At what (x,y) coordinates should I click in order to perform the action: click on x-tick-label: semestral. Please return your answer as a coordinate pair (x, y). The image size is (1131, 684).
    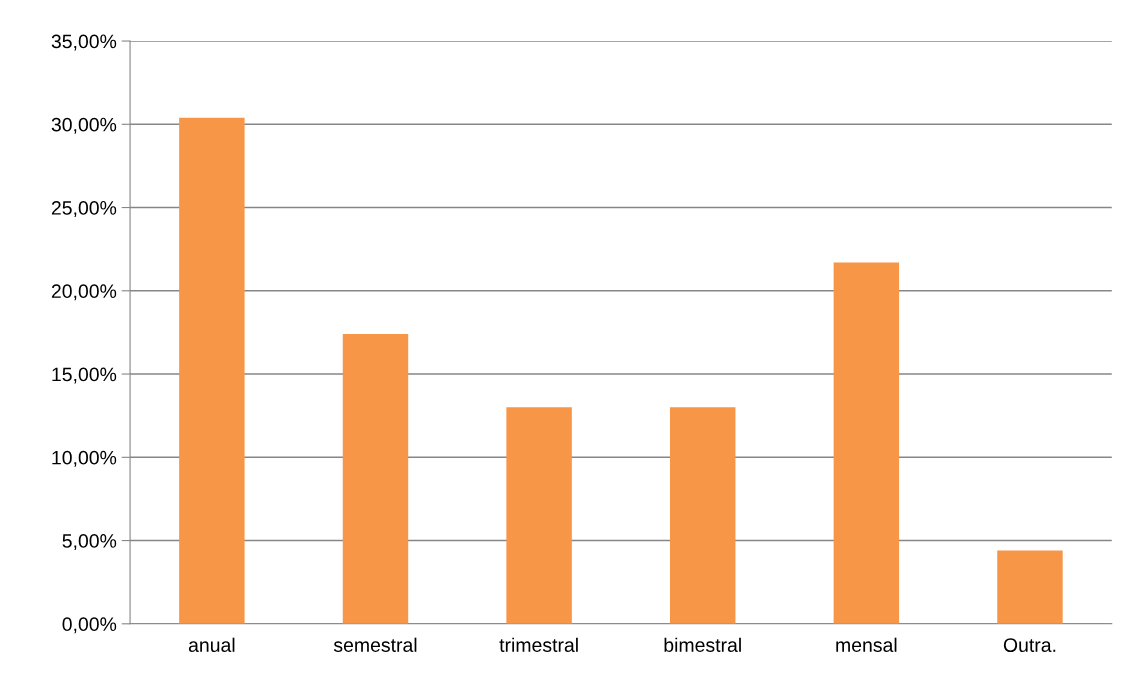
    Looking at the image, I should click on (375, 644).